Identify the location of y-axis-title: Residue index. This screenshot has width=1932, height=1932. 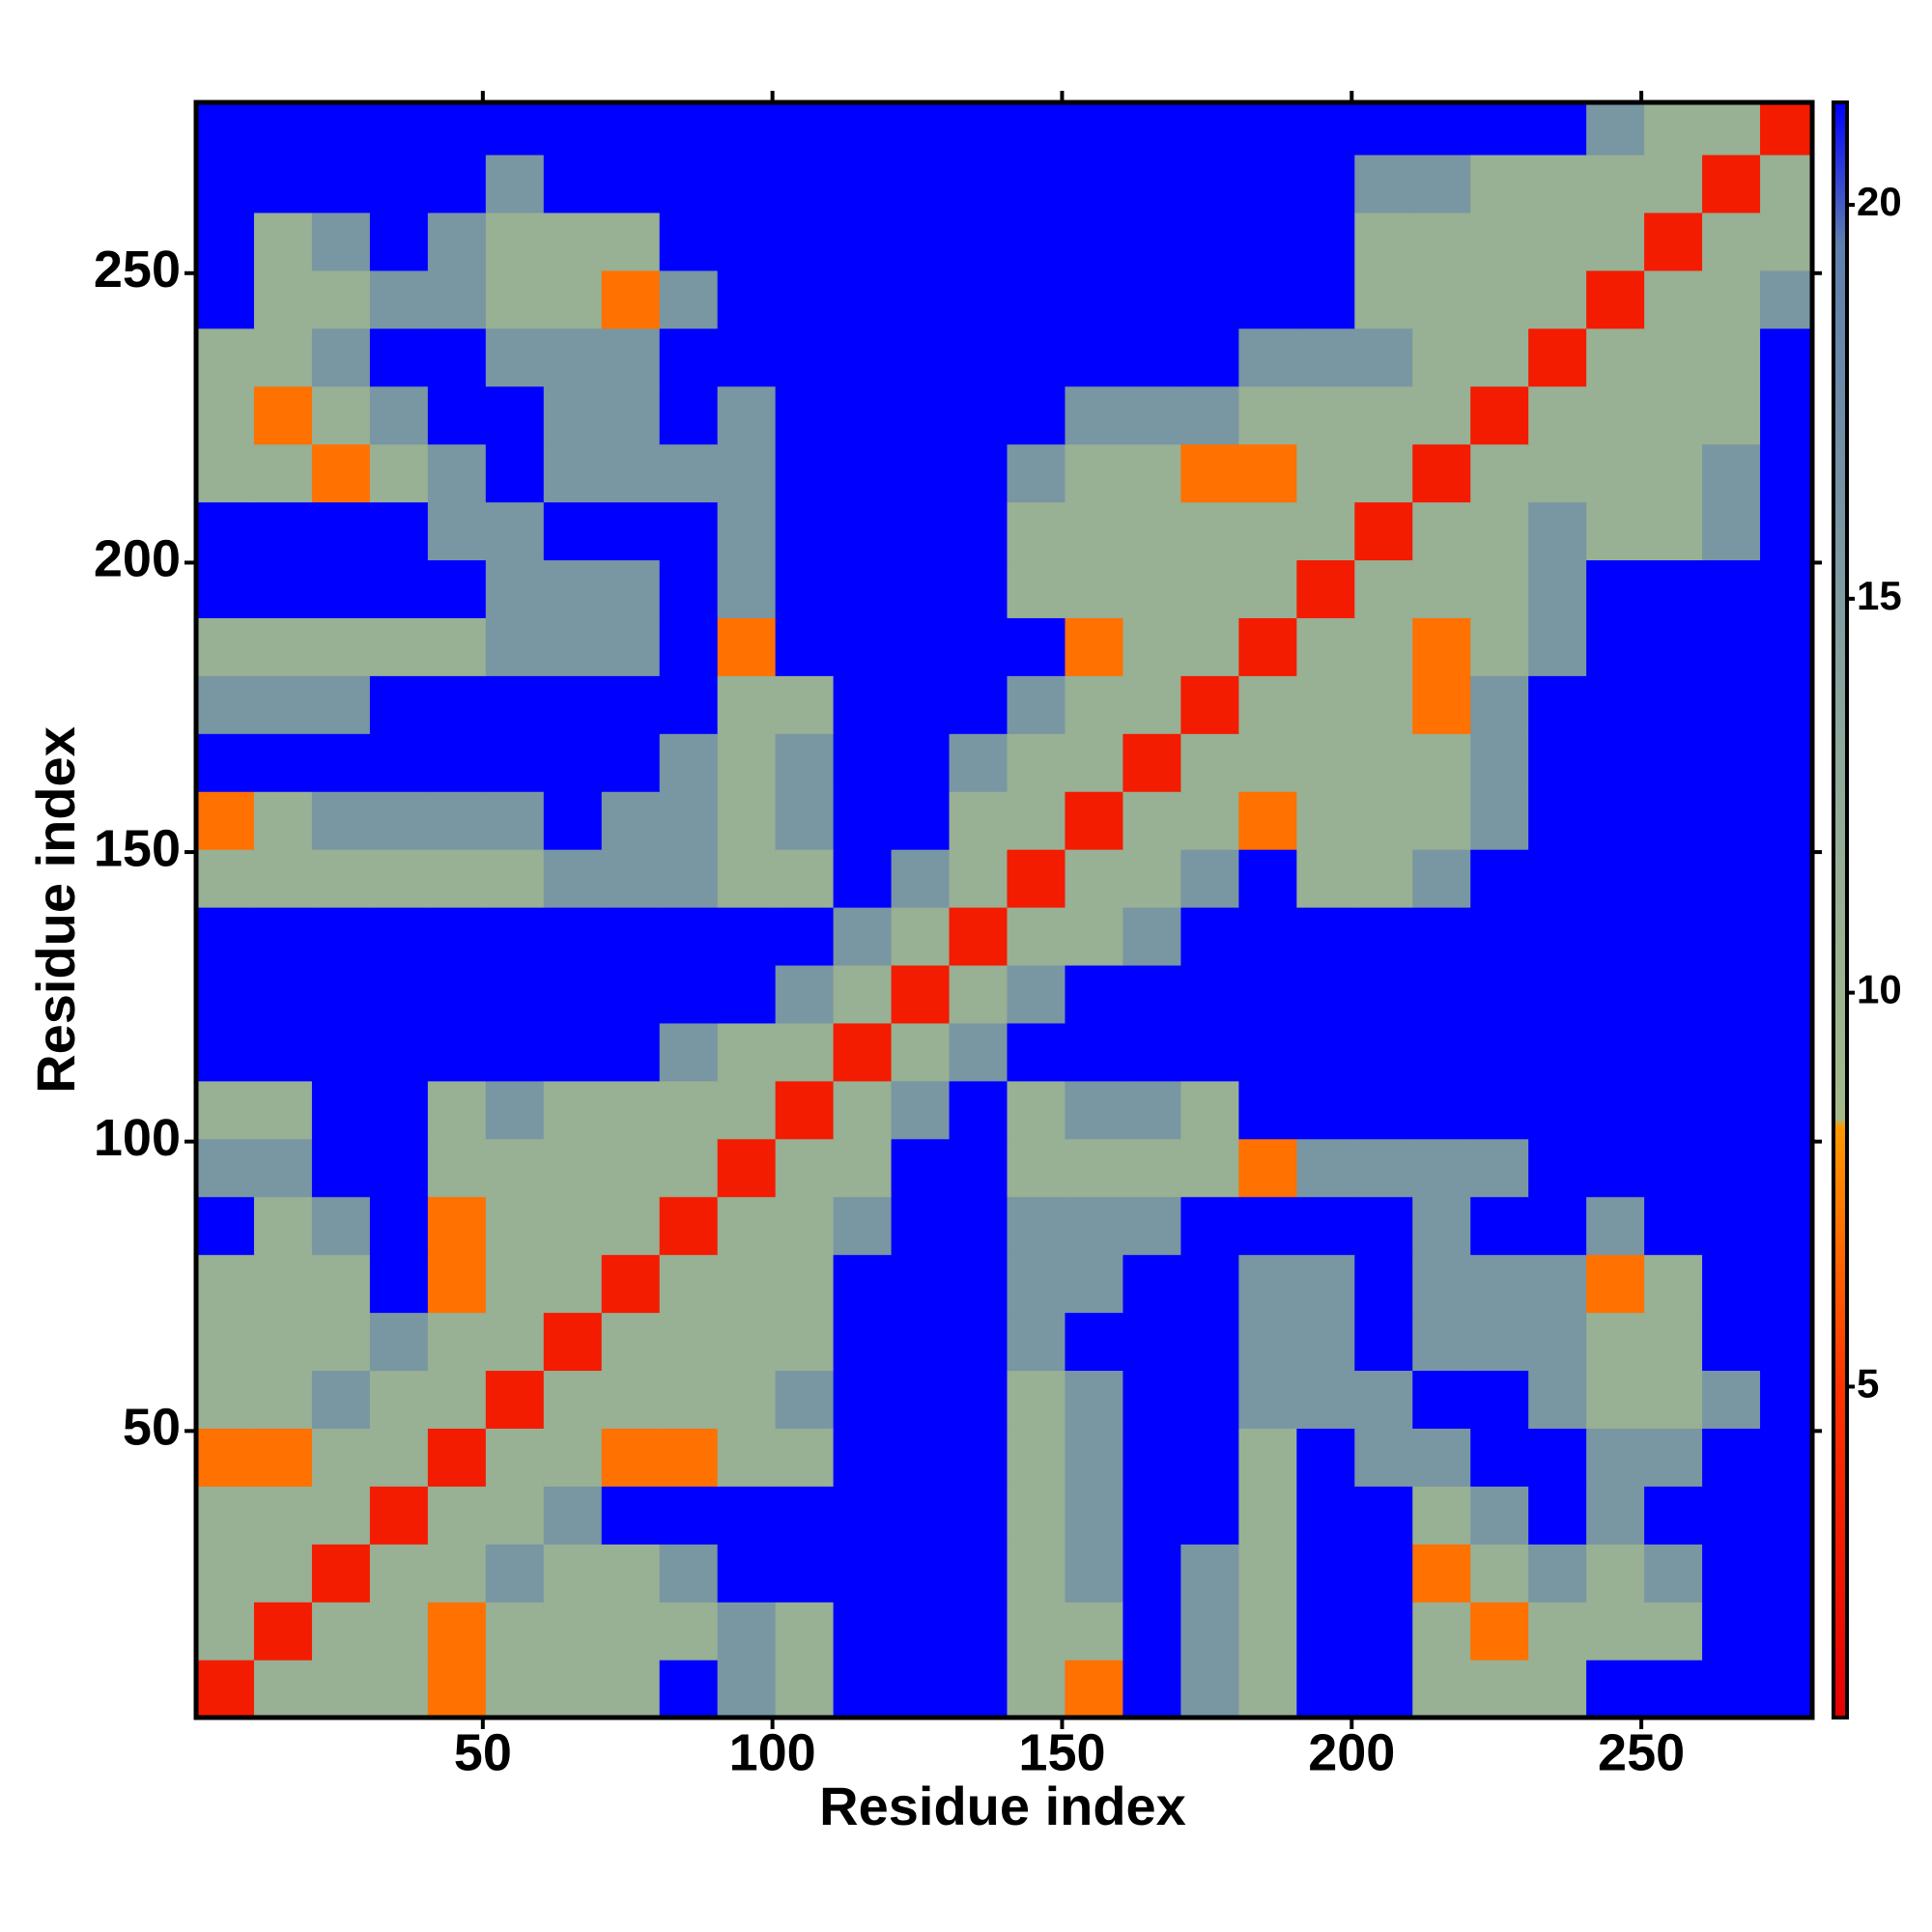
(55, 910).